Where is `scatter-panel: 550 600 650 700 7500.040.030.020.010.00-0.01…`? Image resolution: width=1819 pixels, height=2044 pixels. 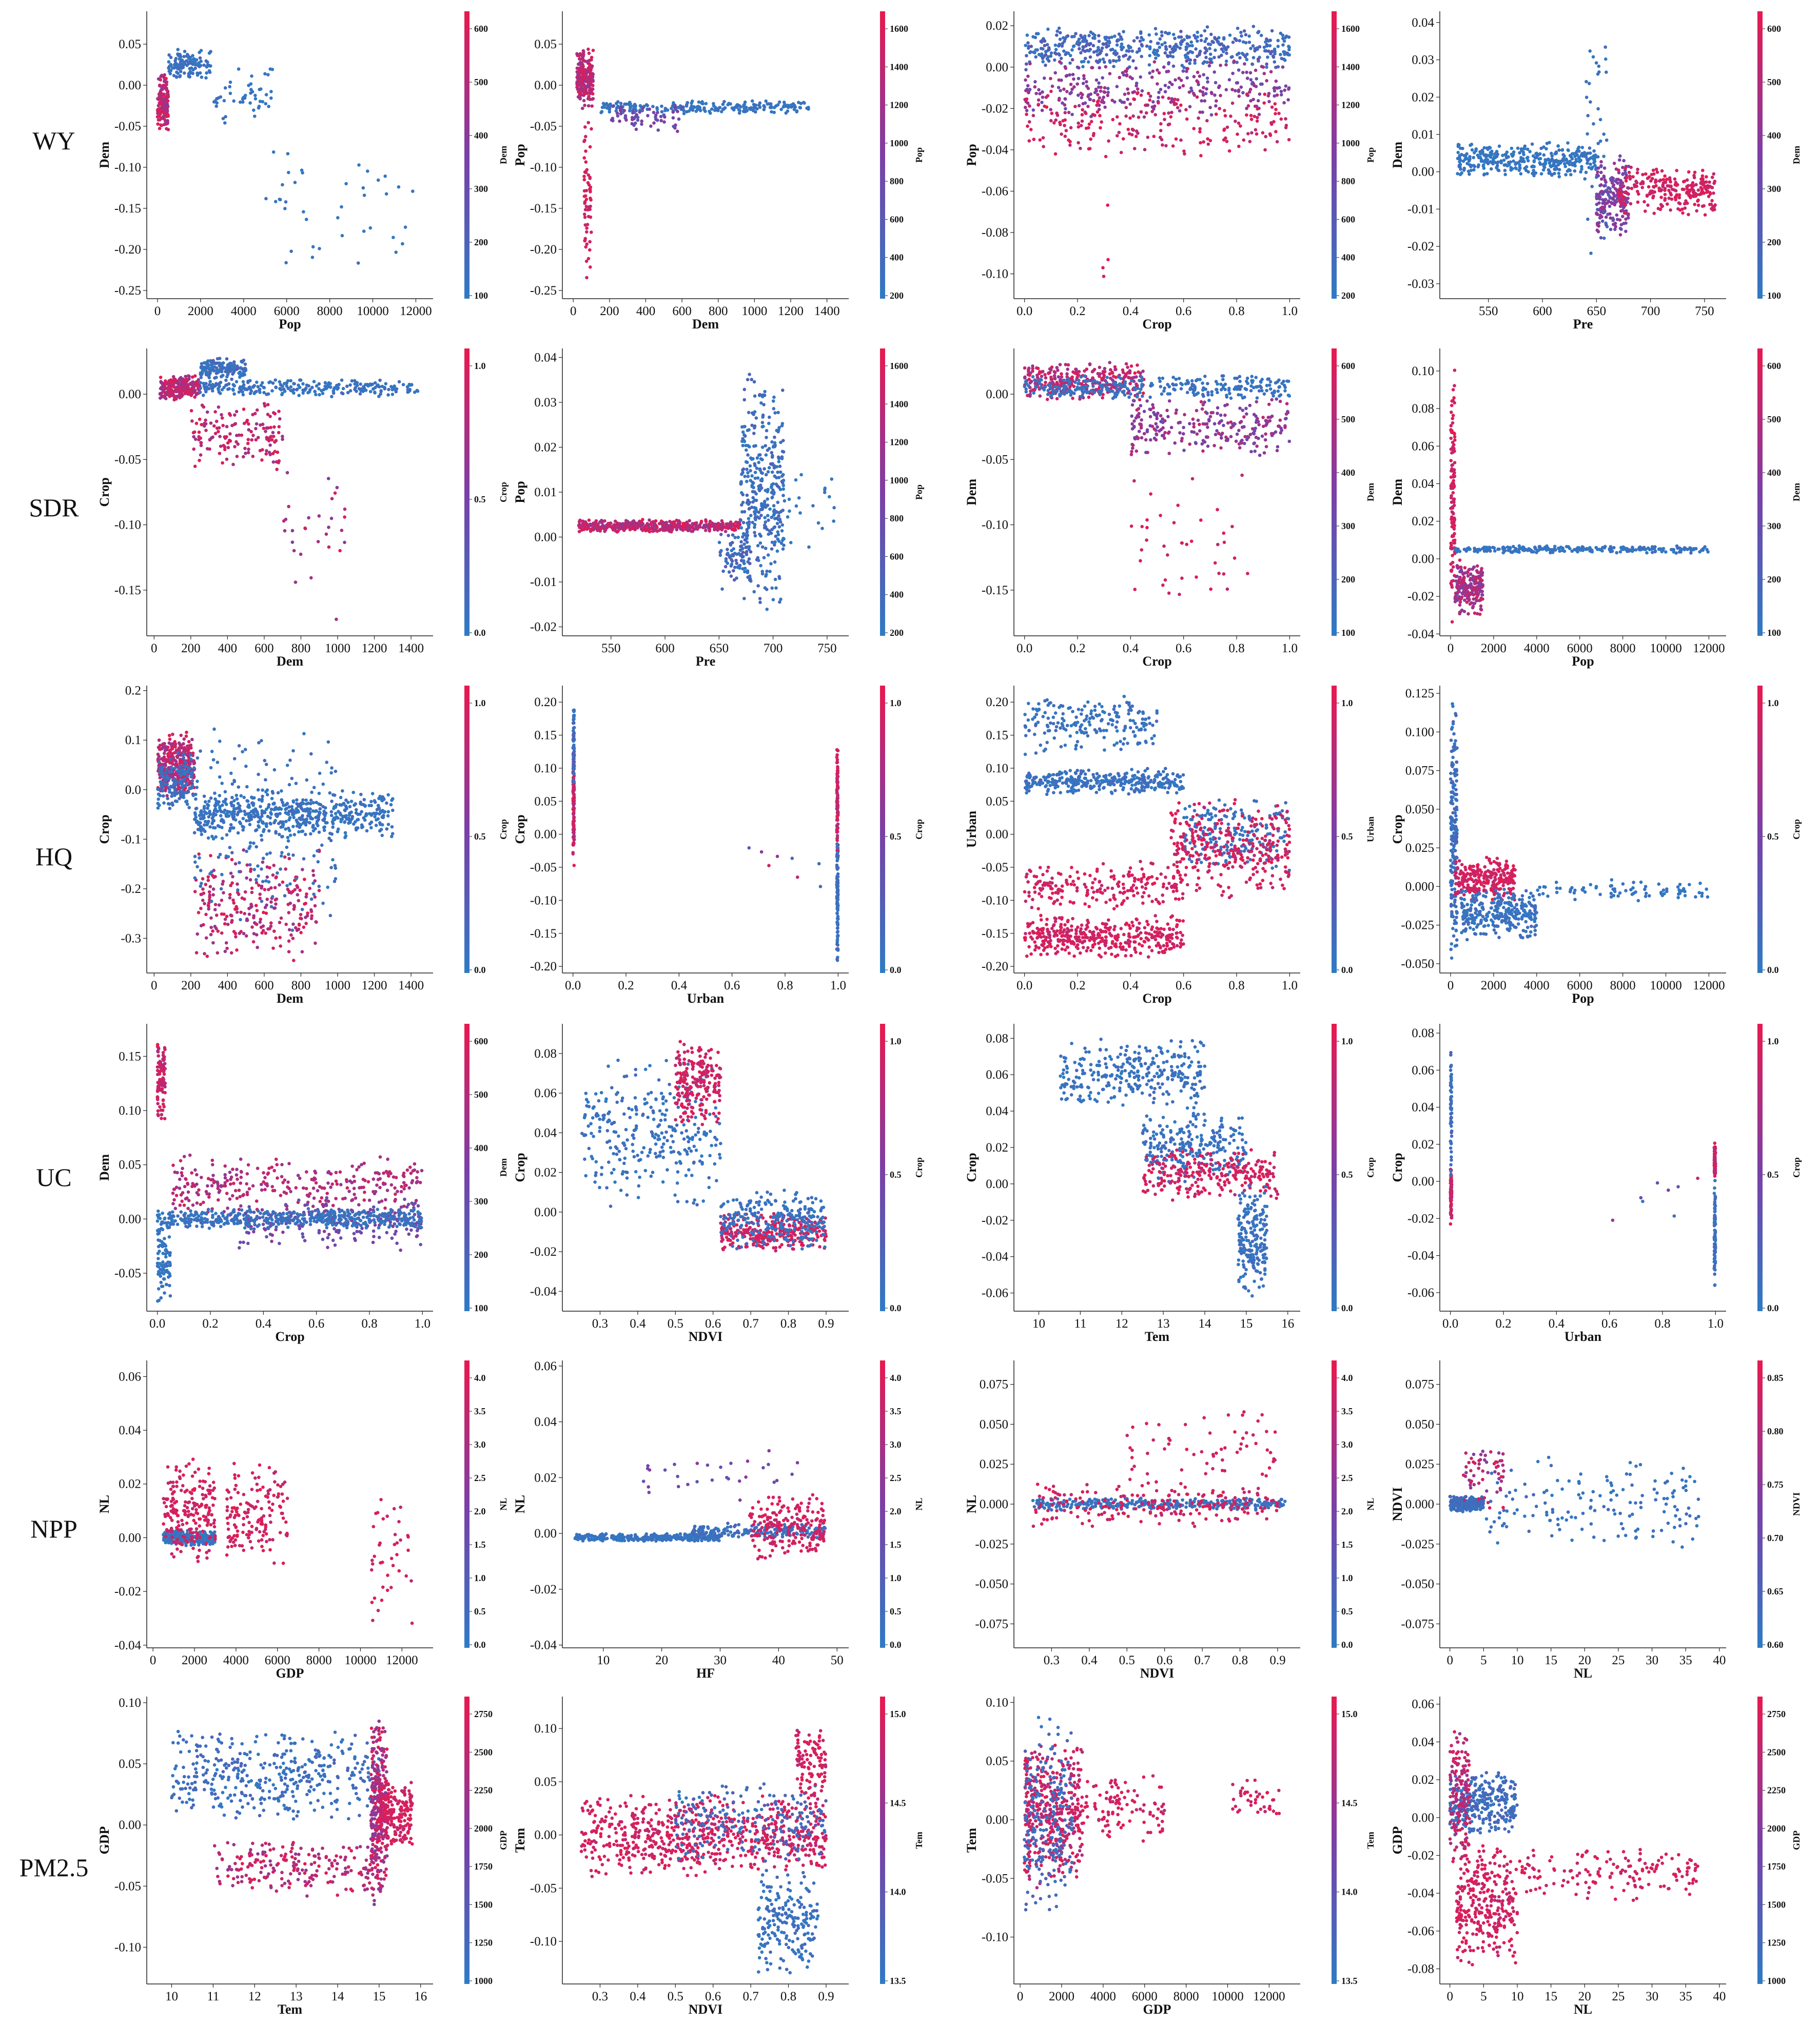
scatter-panel: 550 600 650 700 7500.040.030.020.010.00-0.01… is located at coordinates (718, 508).